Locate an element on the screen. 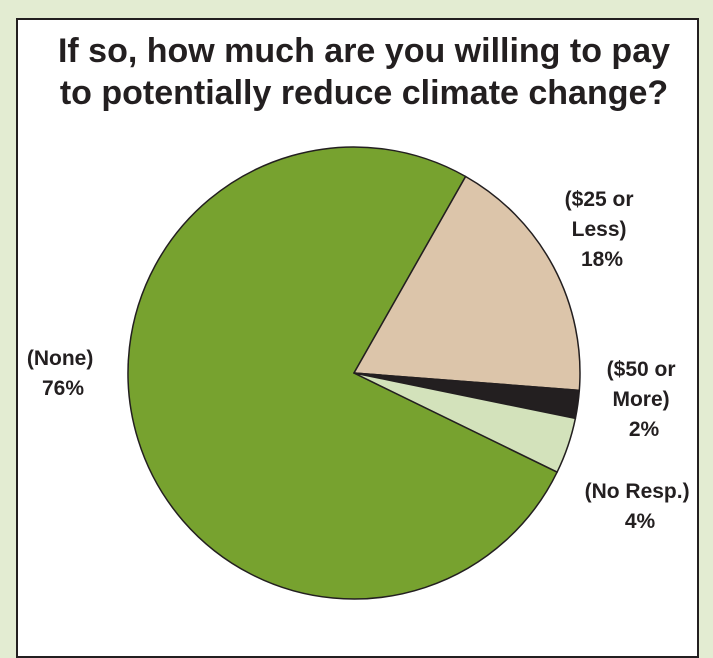 The image size is (713, 658). slice-label-25-or-less-line-2: Less) is located at coordinates (599, 229).